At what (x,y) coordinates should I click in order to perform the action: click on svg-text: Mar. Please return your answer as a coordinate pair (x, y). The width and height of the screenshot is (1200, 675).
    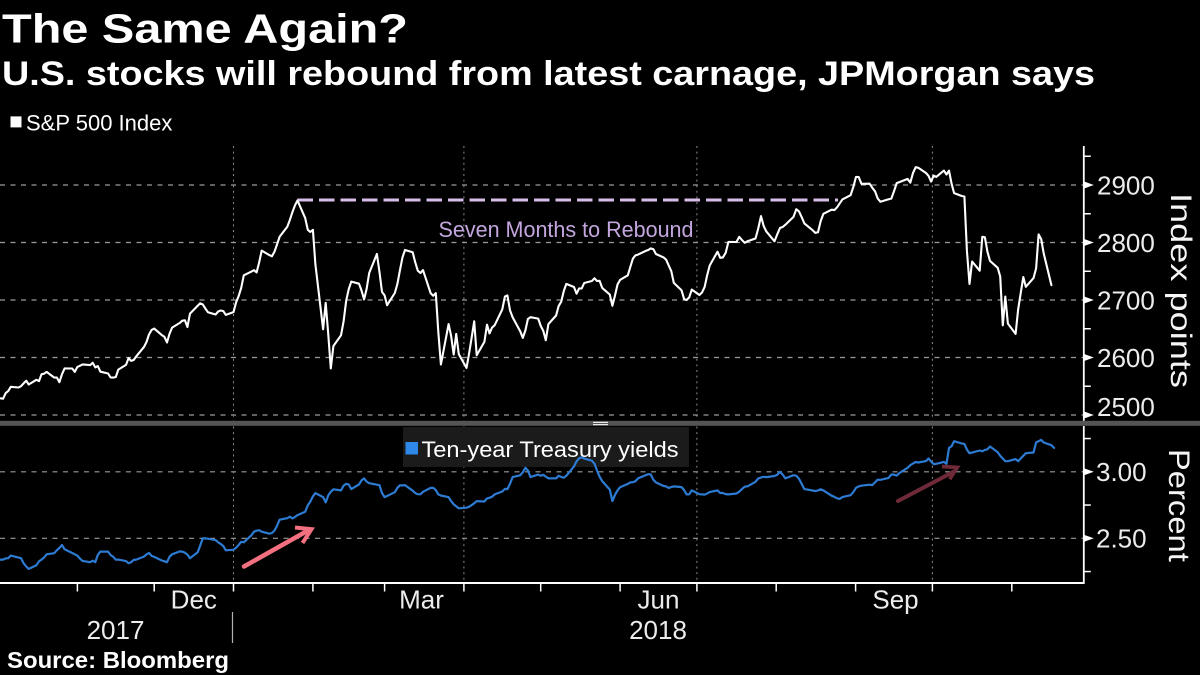
    Looking at the image, I should click on (421, 600).